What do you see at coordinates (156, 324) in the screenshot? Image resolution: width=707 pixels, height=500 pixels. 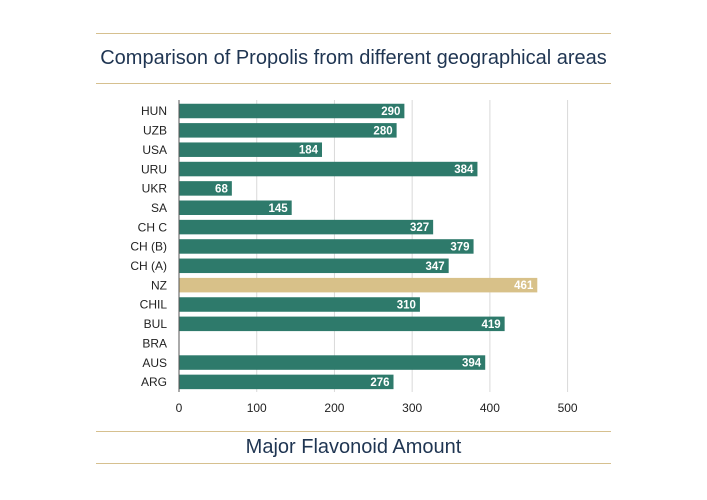 I see `y-tick-label: BUL` at bounding box center [156, 324].